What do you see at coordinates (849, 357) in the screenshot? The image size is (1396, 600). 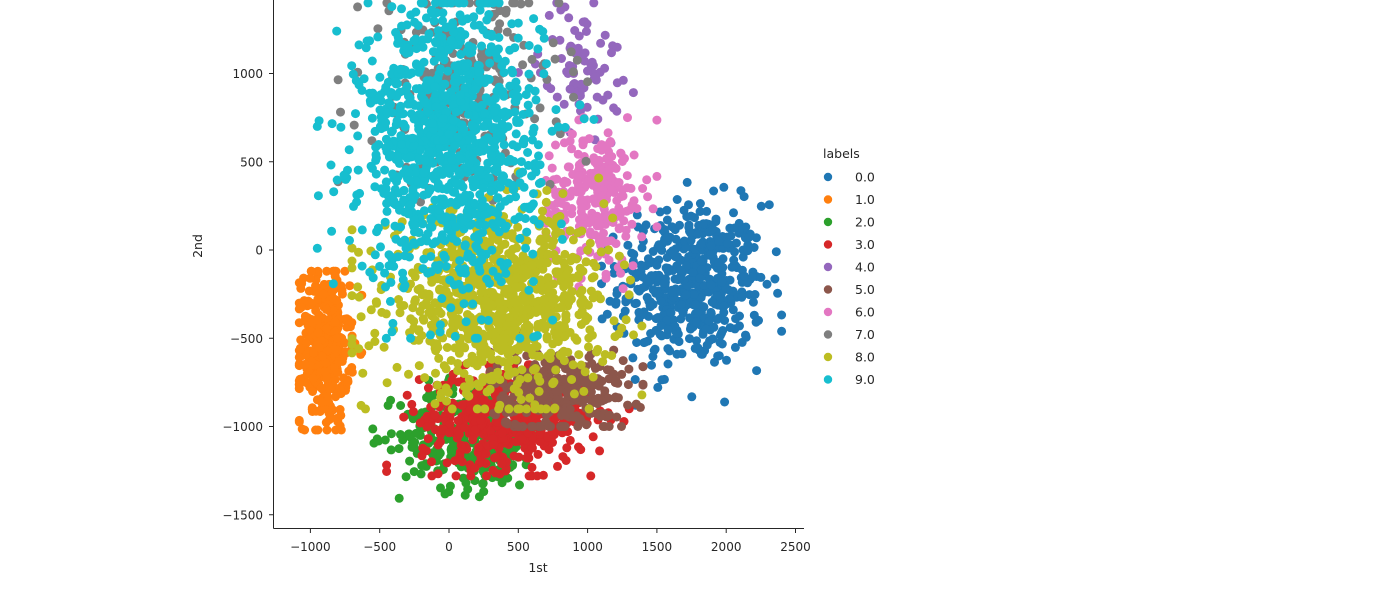 I see `legend-entry: 8.0` at bounding box center [849, 357].